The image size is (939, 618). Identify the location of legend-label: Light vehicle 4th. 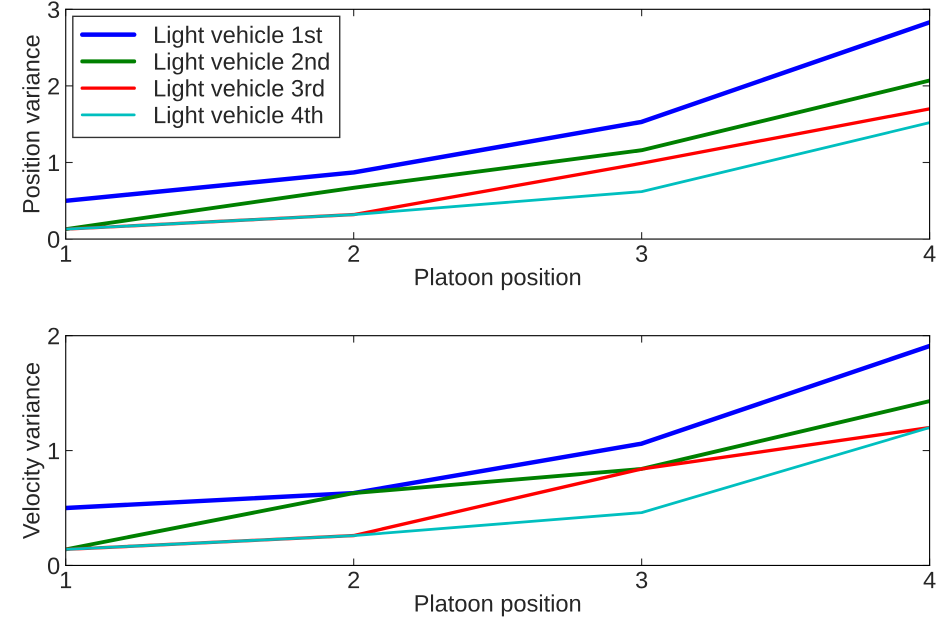
(238, 117).